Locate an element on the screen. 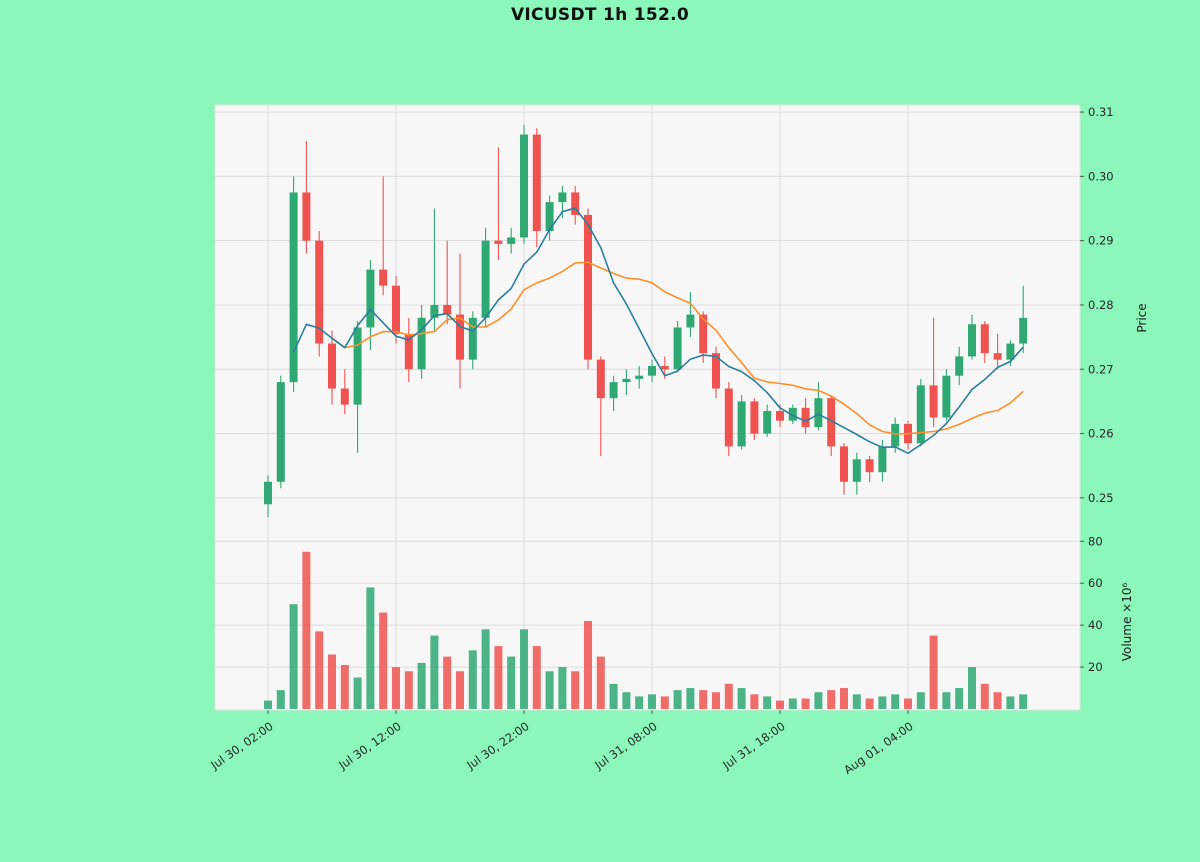  x-tick-label: Jul 31, 08:00 is located at coordinates (625, 746).